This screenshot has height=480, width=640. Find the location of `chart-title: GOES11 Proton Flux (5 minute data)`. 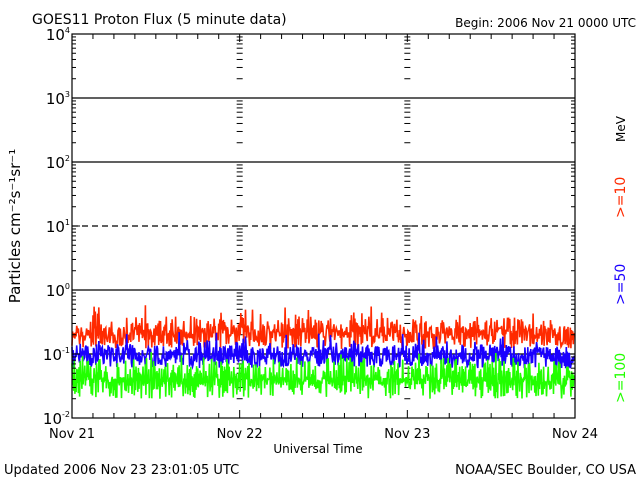

chart-title: GOES11 Proton Flux (5 minute data) is located at coordinates (159, 20).